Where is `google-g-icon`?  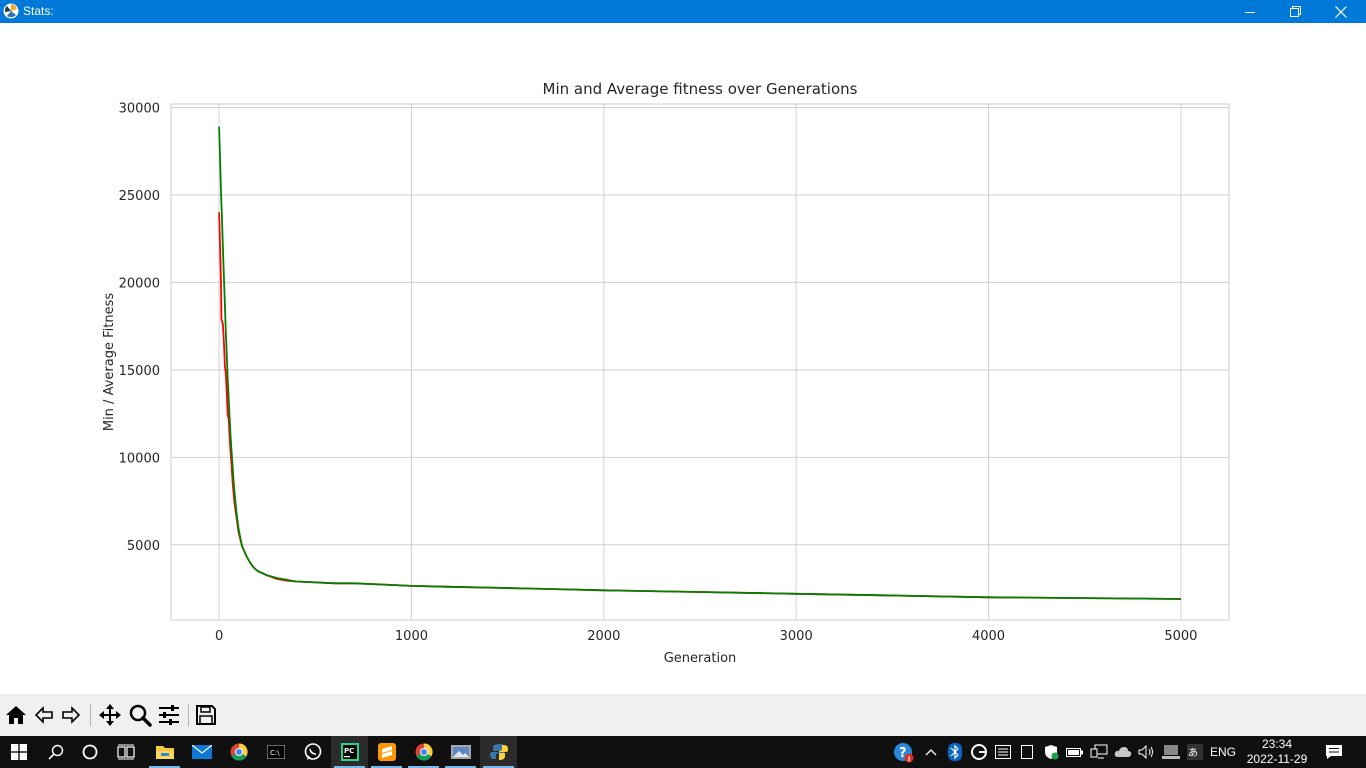
google-g-icon is located at coordinates (979, 752).